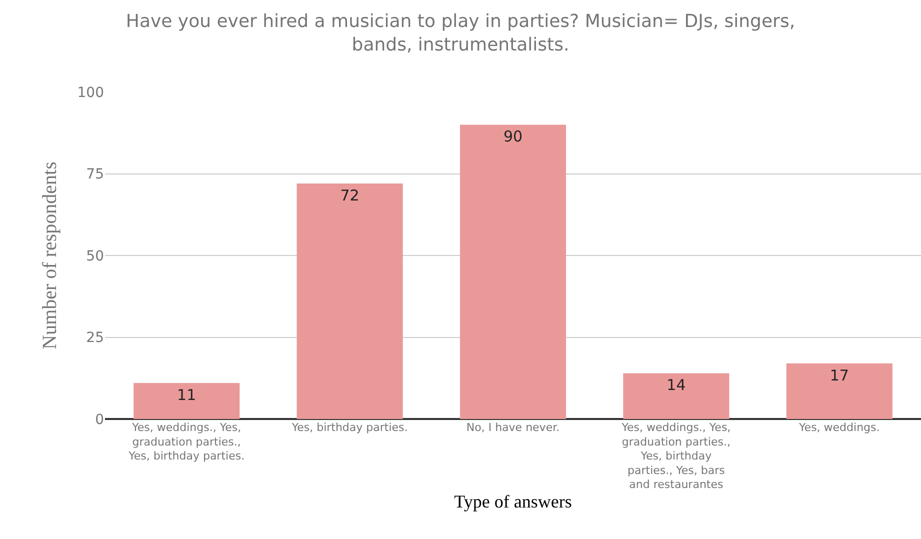  I want to click on data-label: 11, so click(186, 395).